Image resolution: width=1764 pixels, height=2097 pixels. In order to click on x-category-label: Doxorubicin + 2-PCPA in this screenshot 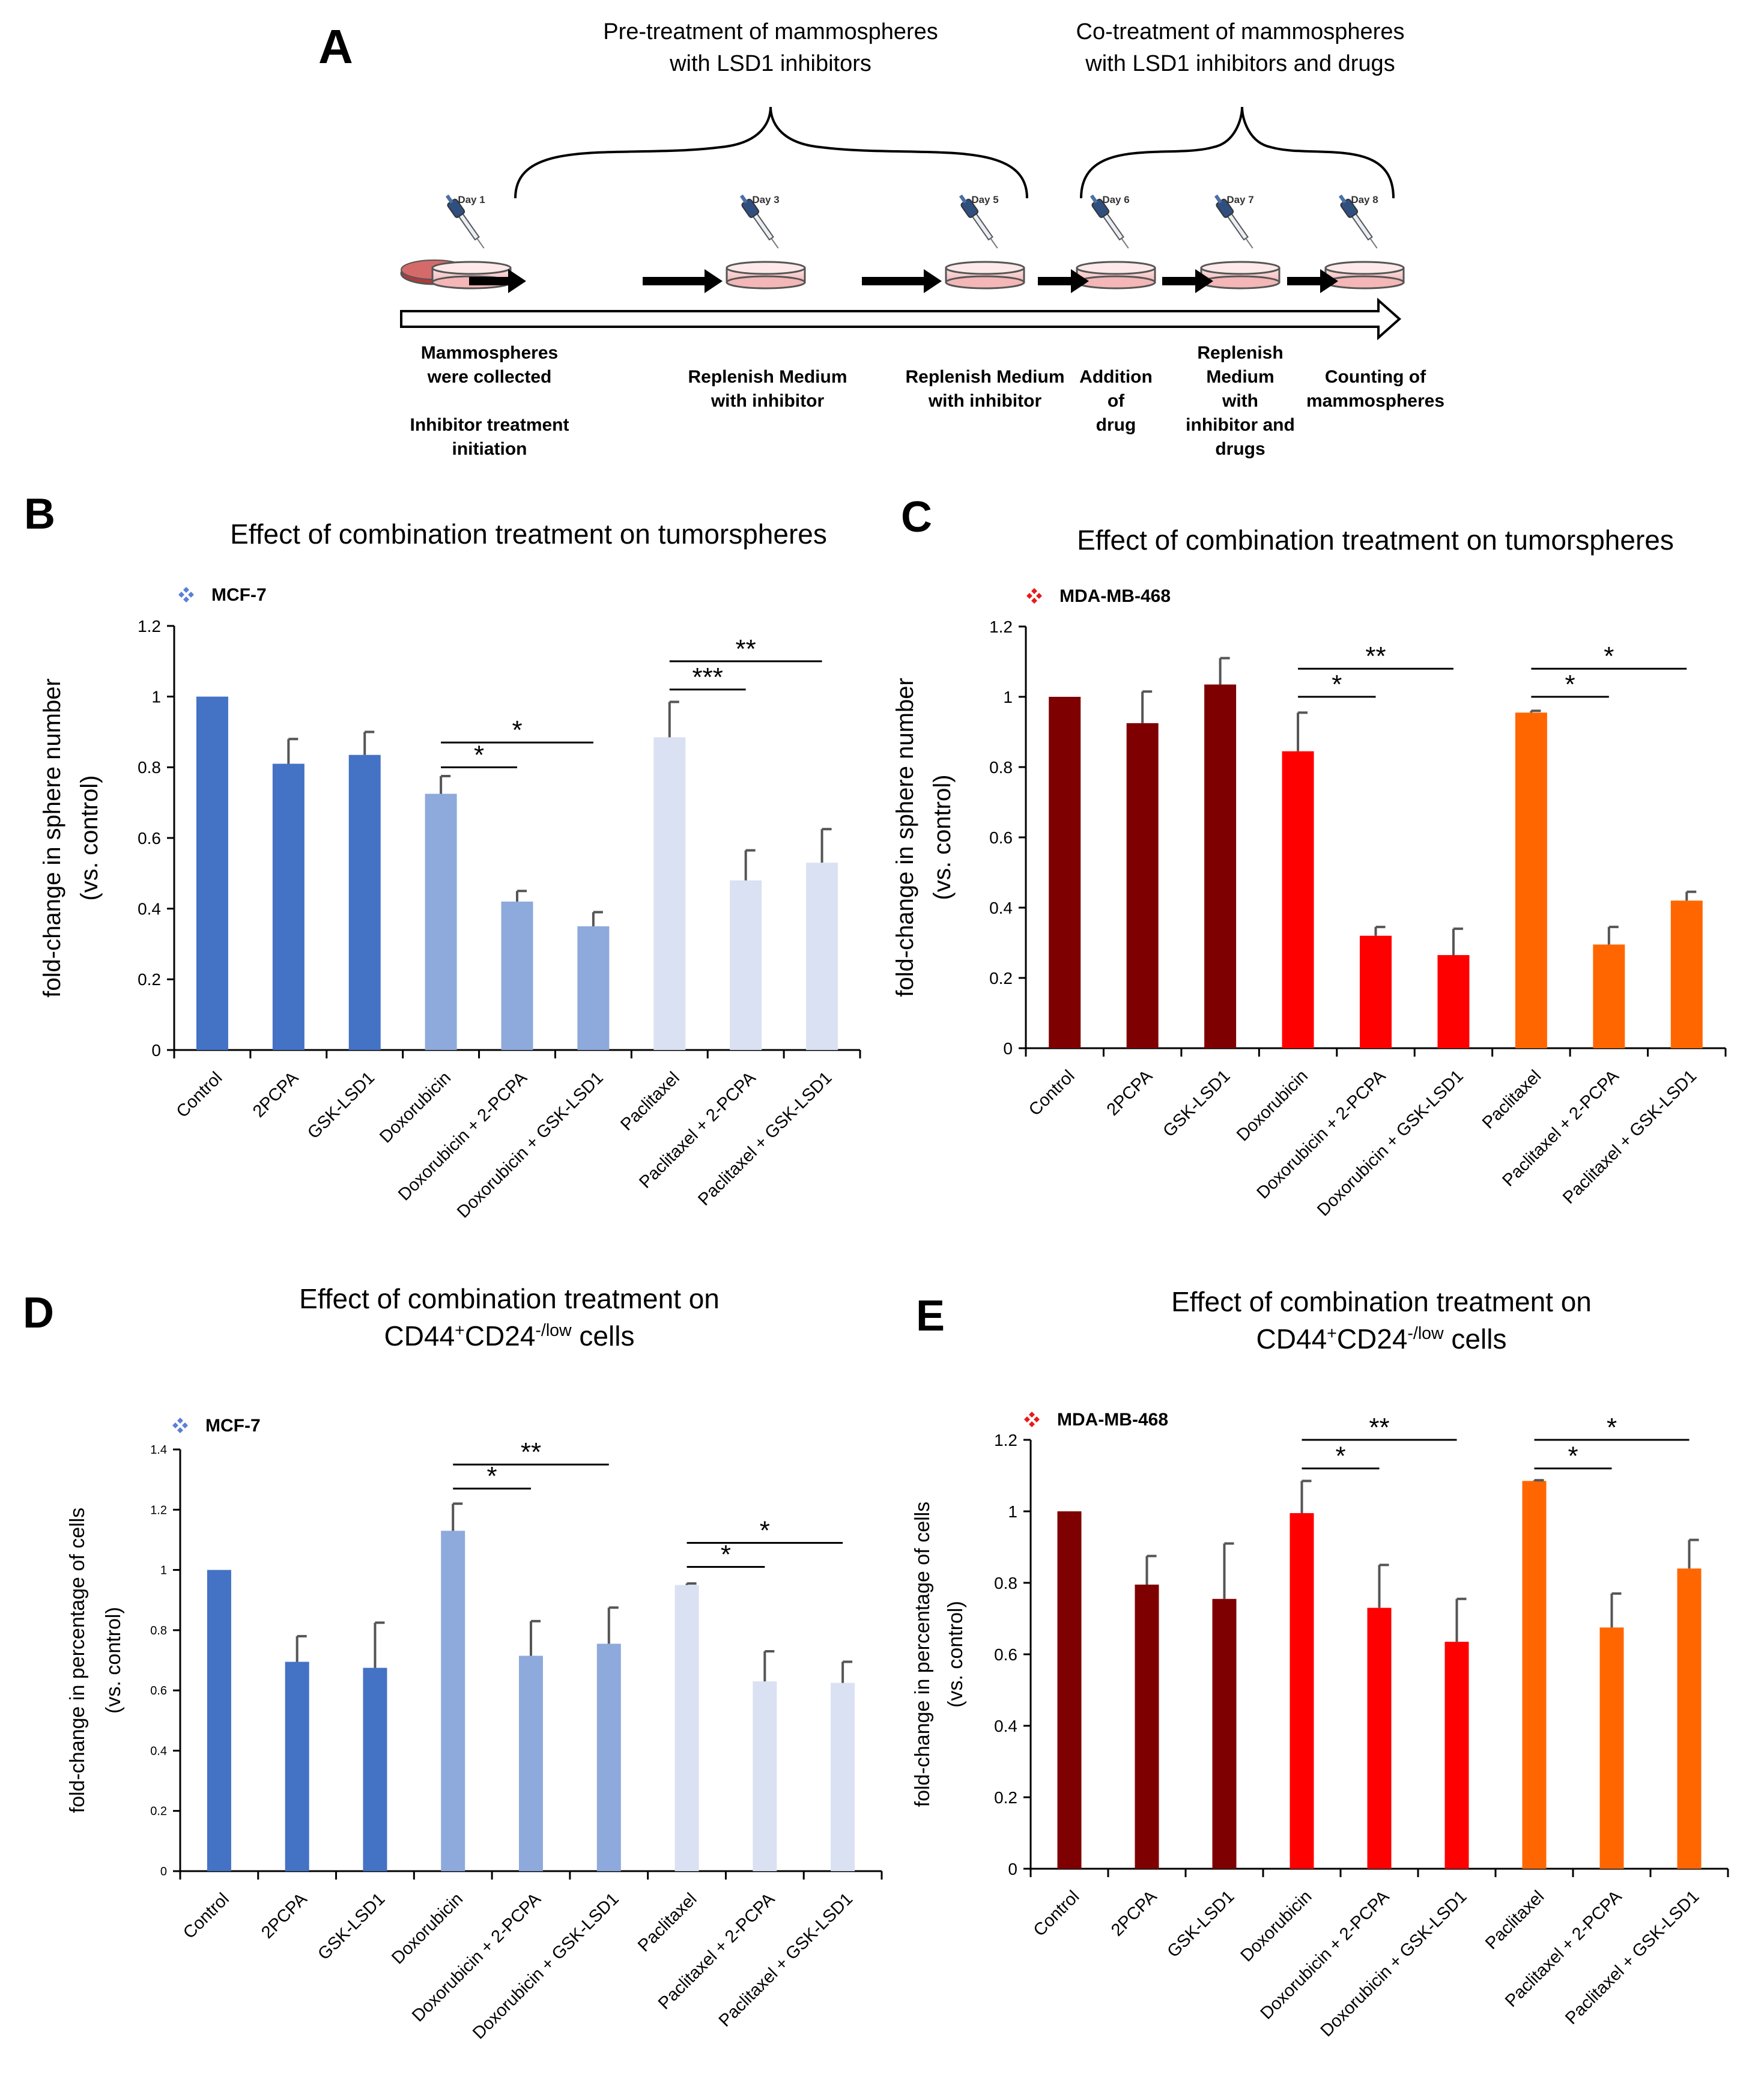, I will do `click(1325, 1955)`.